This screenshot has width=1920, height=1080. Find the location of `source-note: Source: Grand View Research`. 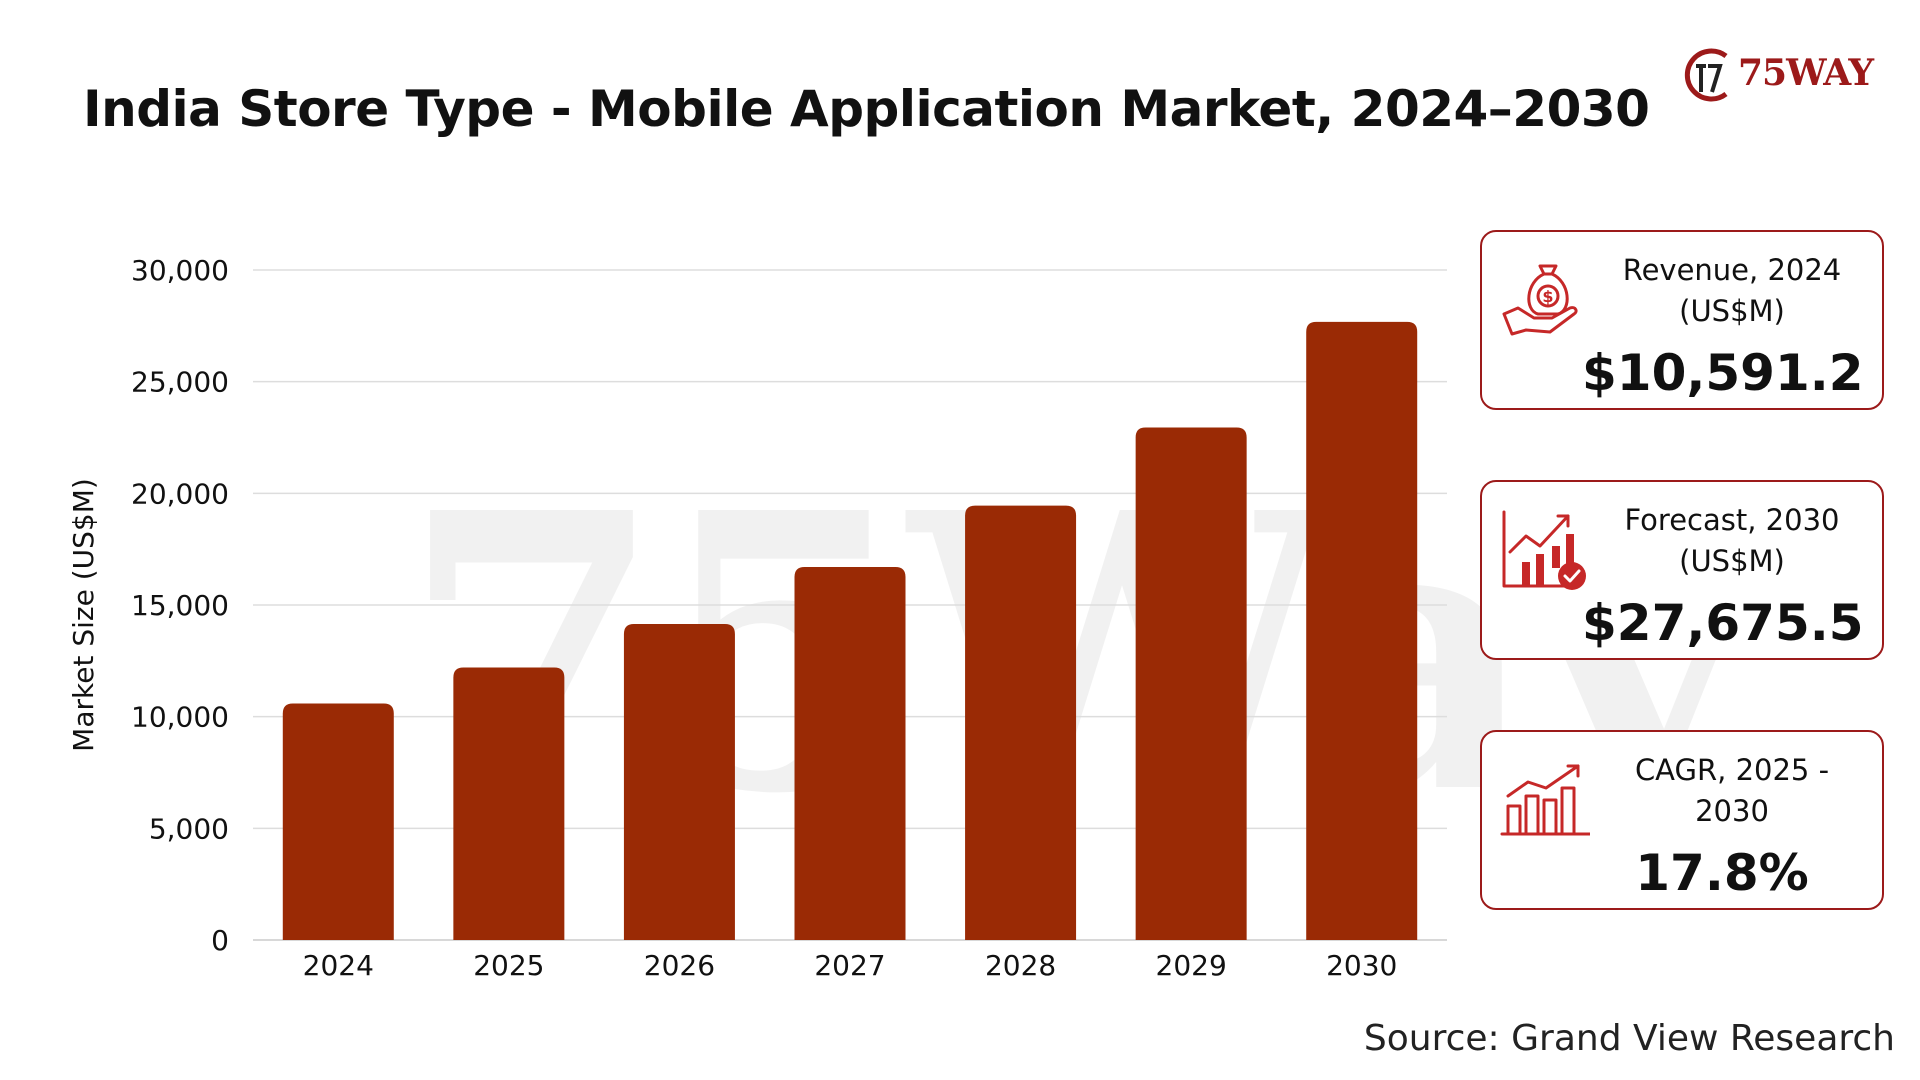

source-note: Source: Grand View Research is located at coordinates (1629, 1038).